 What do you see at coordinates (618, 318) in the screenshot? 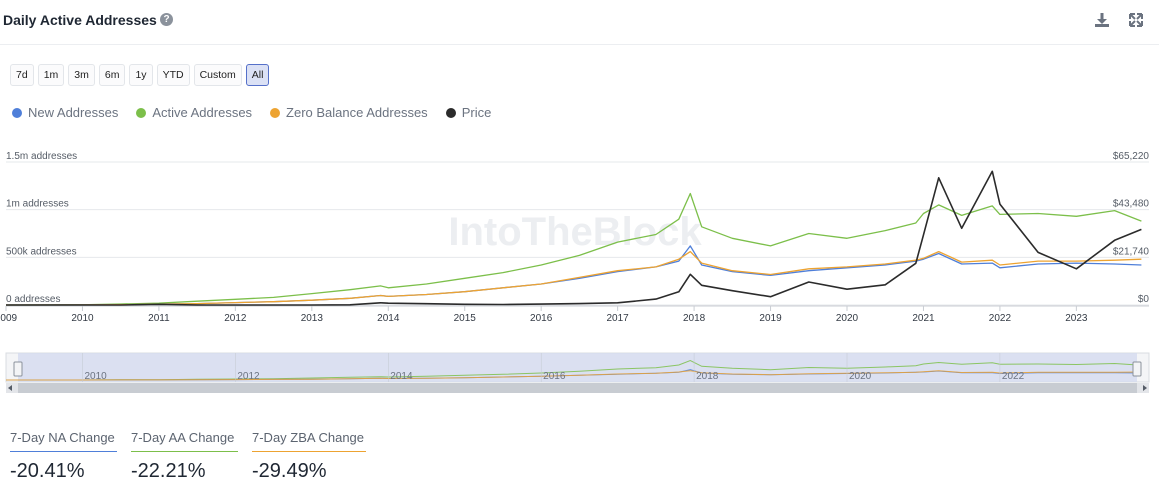
I see `x-tick-label: 2017` at bounding box center [618, 318].